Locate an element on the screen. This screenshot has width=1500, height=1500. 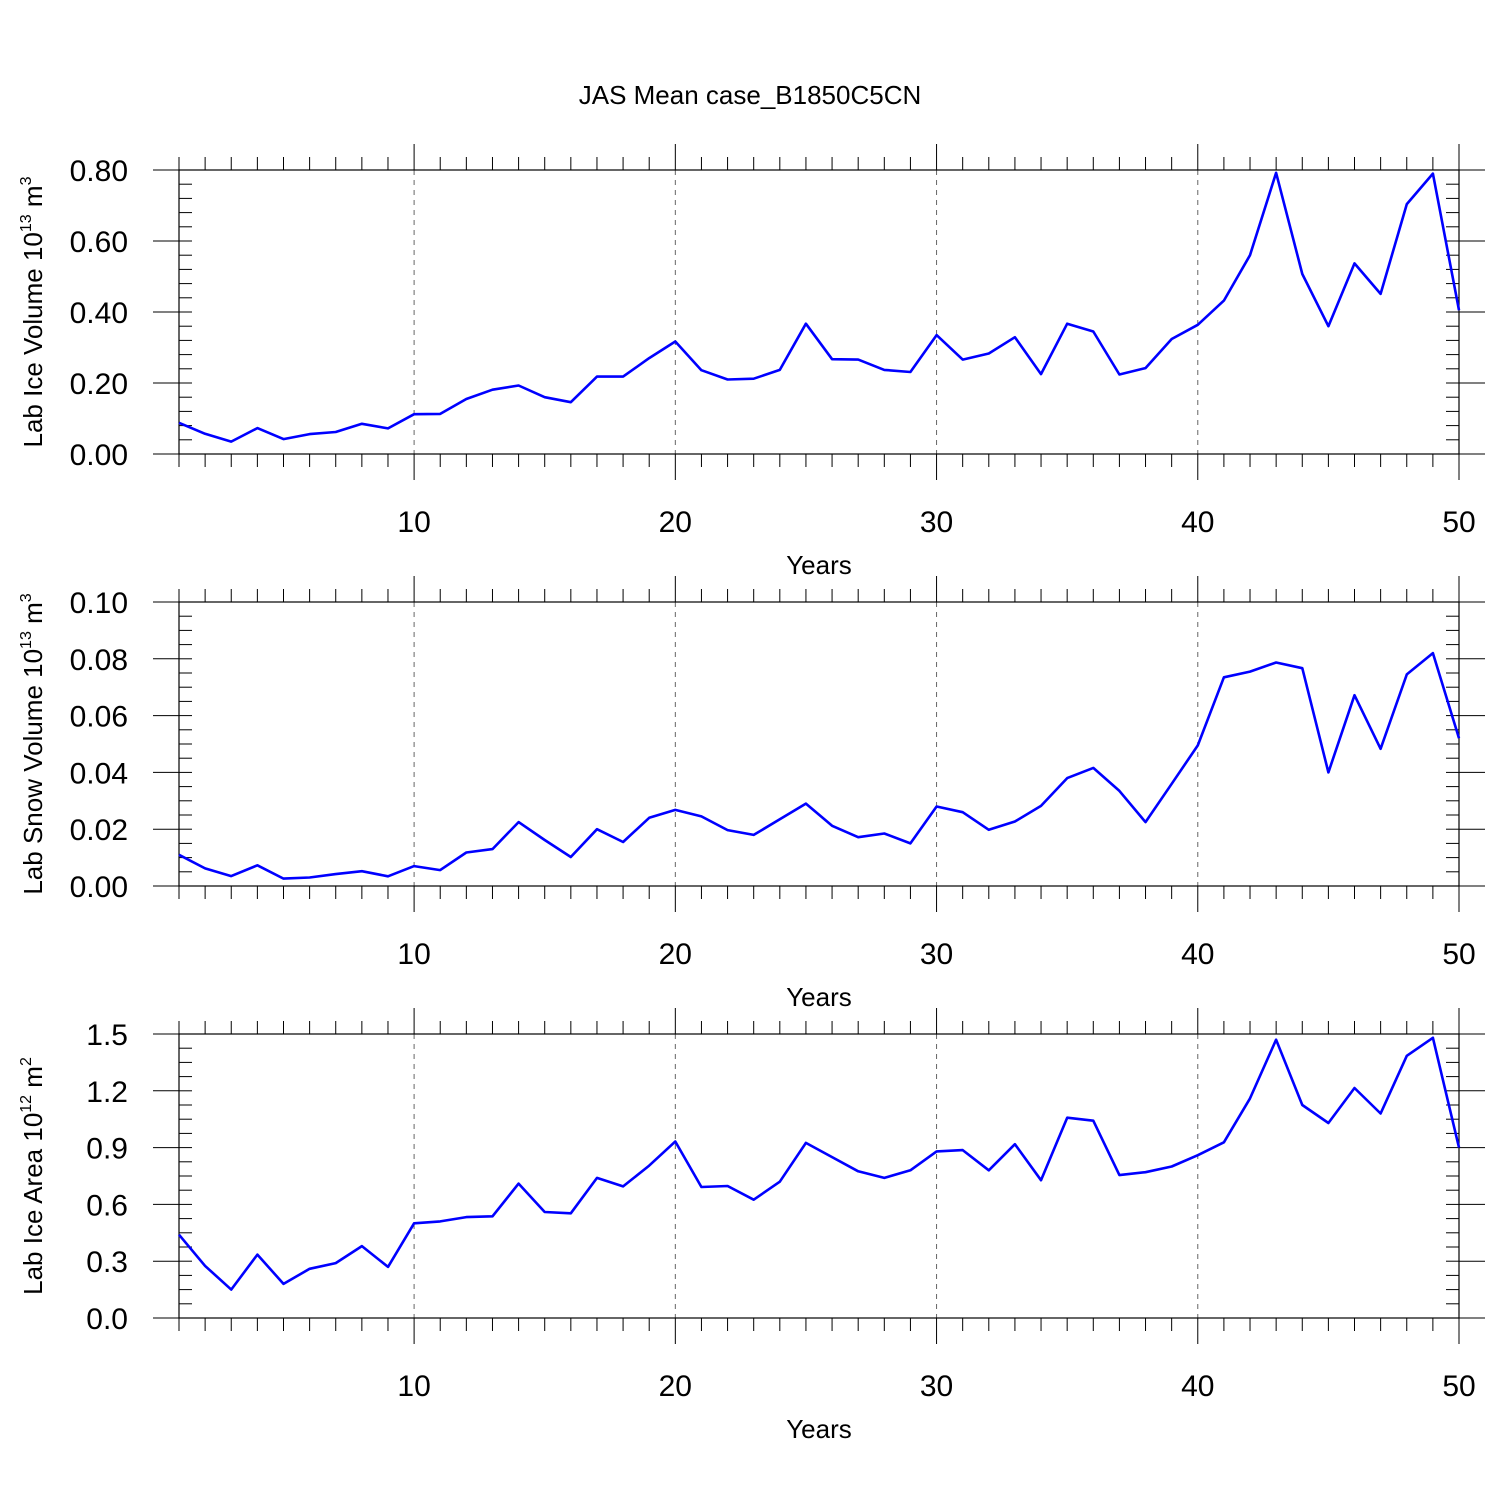
y-tick-label: 0.9 is located at coordinates (107, 1149).